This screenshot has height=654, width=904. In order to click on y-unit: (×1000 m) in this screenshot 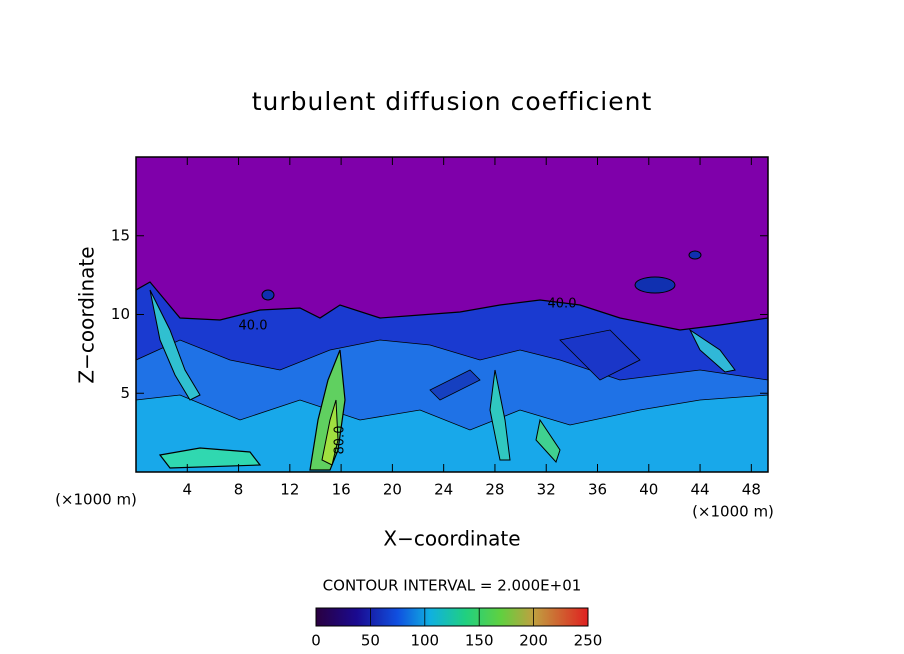, I will do `click(96, 500)`.